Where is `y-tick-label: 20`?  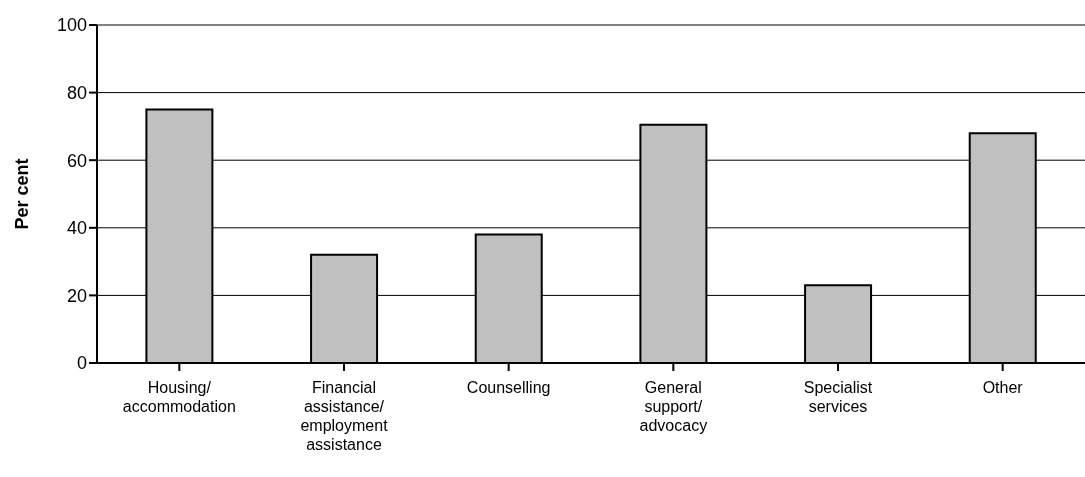
y-tick-label: 20 is located at coordinates (76, 295).